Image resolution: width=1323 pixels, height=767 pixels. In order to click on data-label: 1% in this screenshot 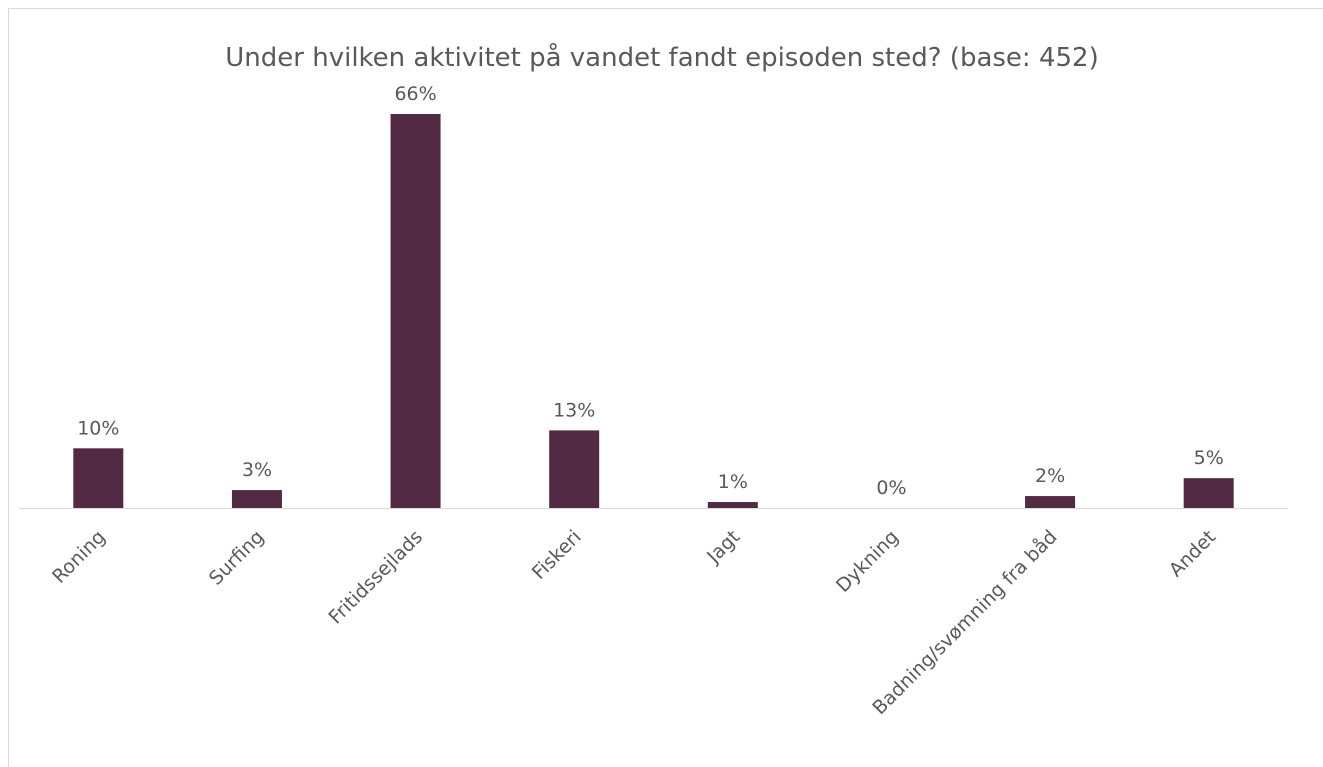, I will do `click(733, 482)`.